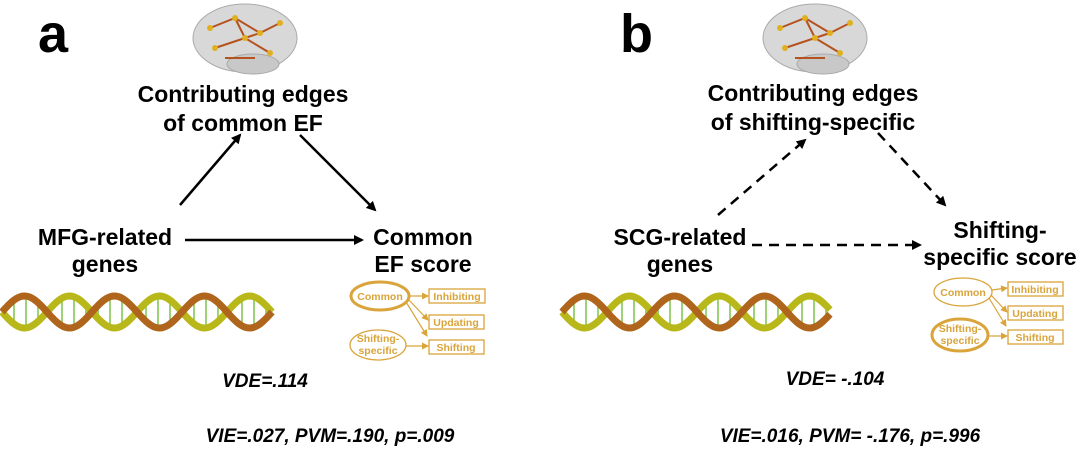 The height and width of the screenshot is (471, 1080). I want to click on stats-line: VIE=.027, PVM=.190, p=.009, so click(330, 436).